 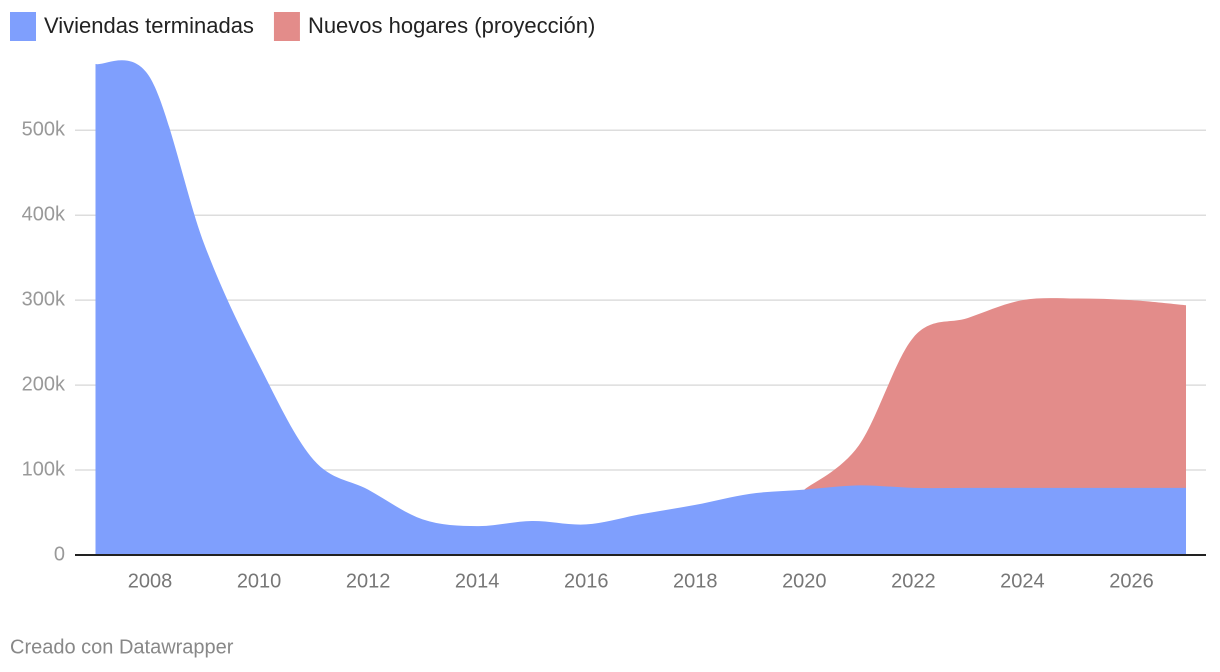 I want to click on x-tick-label: 2026, so click(x=1131, y=581).